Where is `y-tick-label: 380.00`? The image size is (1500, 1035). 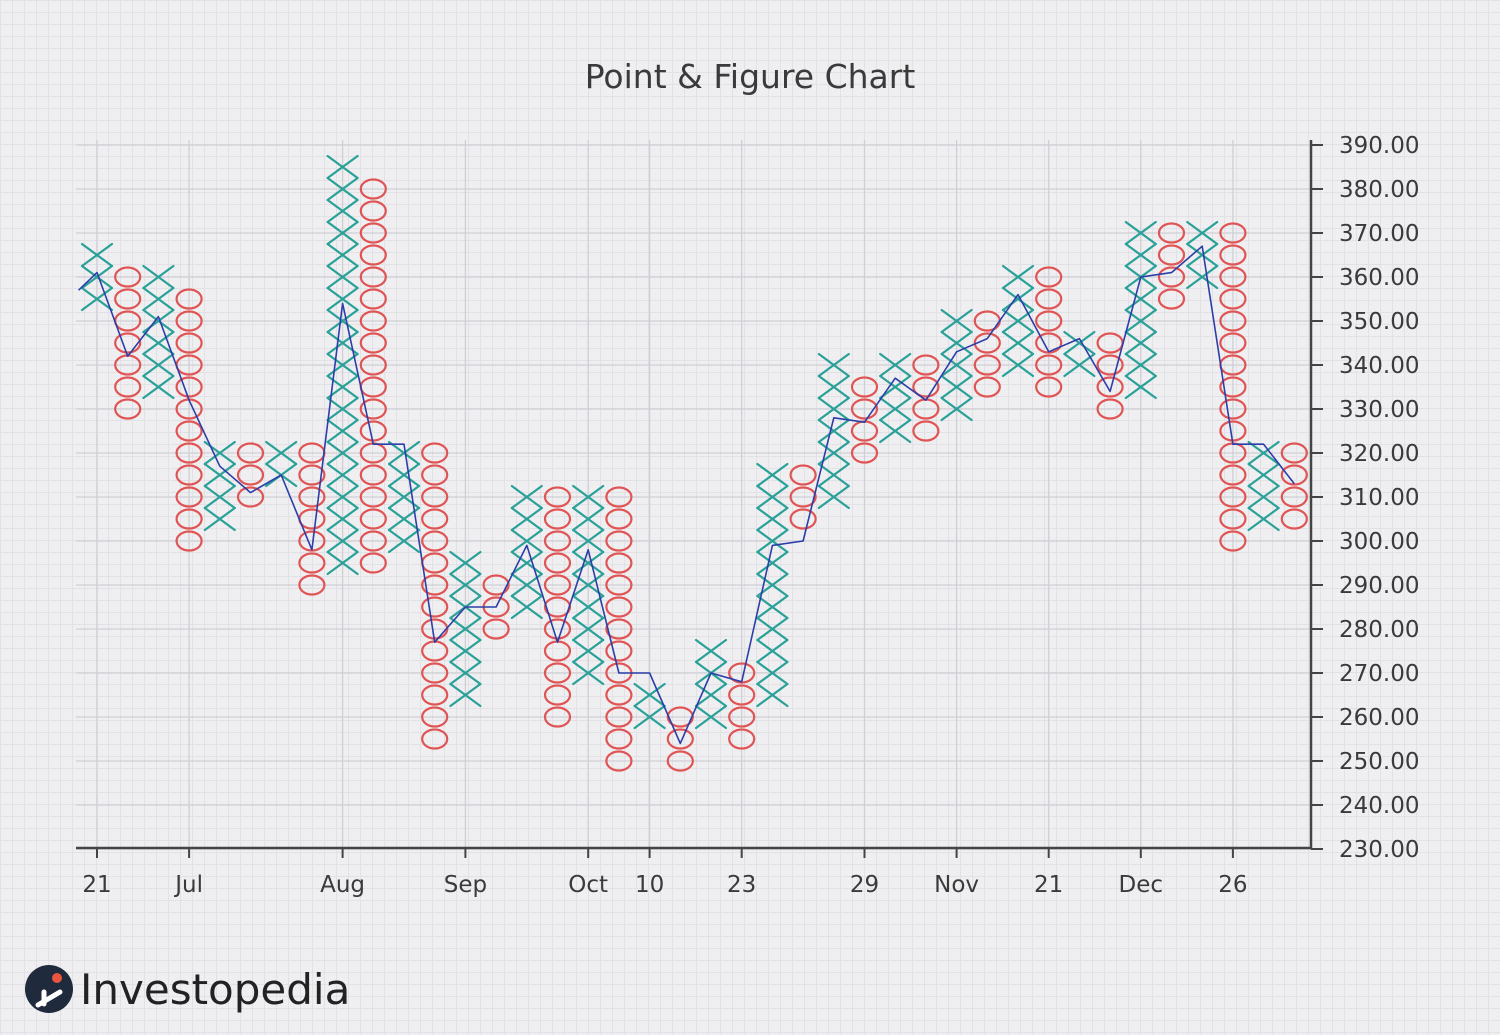 y-tick-label: 380.00 is located at coordinates (1379, 190).